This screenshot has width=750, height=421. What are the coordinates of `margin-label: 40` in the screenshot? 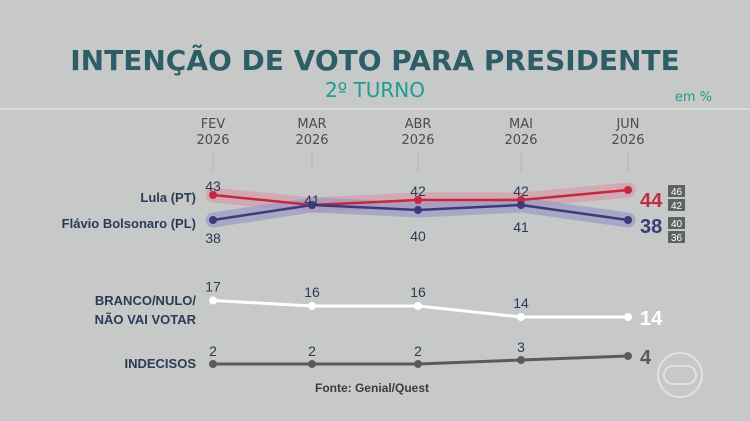 It's located at (677, 224).